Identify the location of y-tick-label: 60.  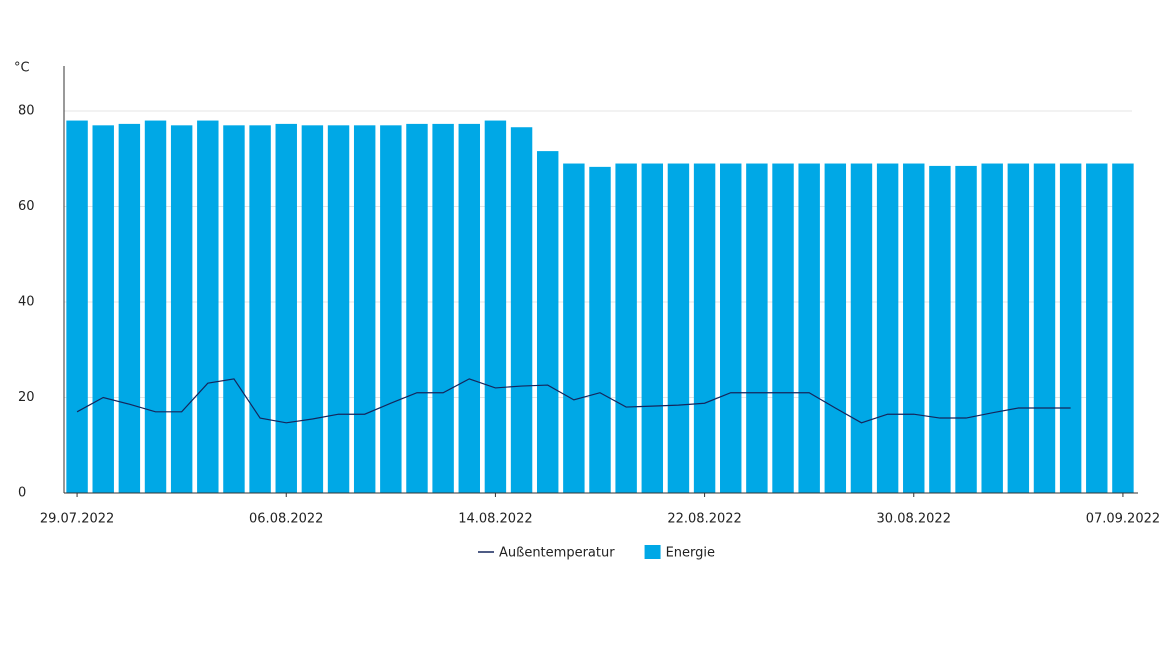
(26, 206).